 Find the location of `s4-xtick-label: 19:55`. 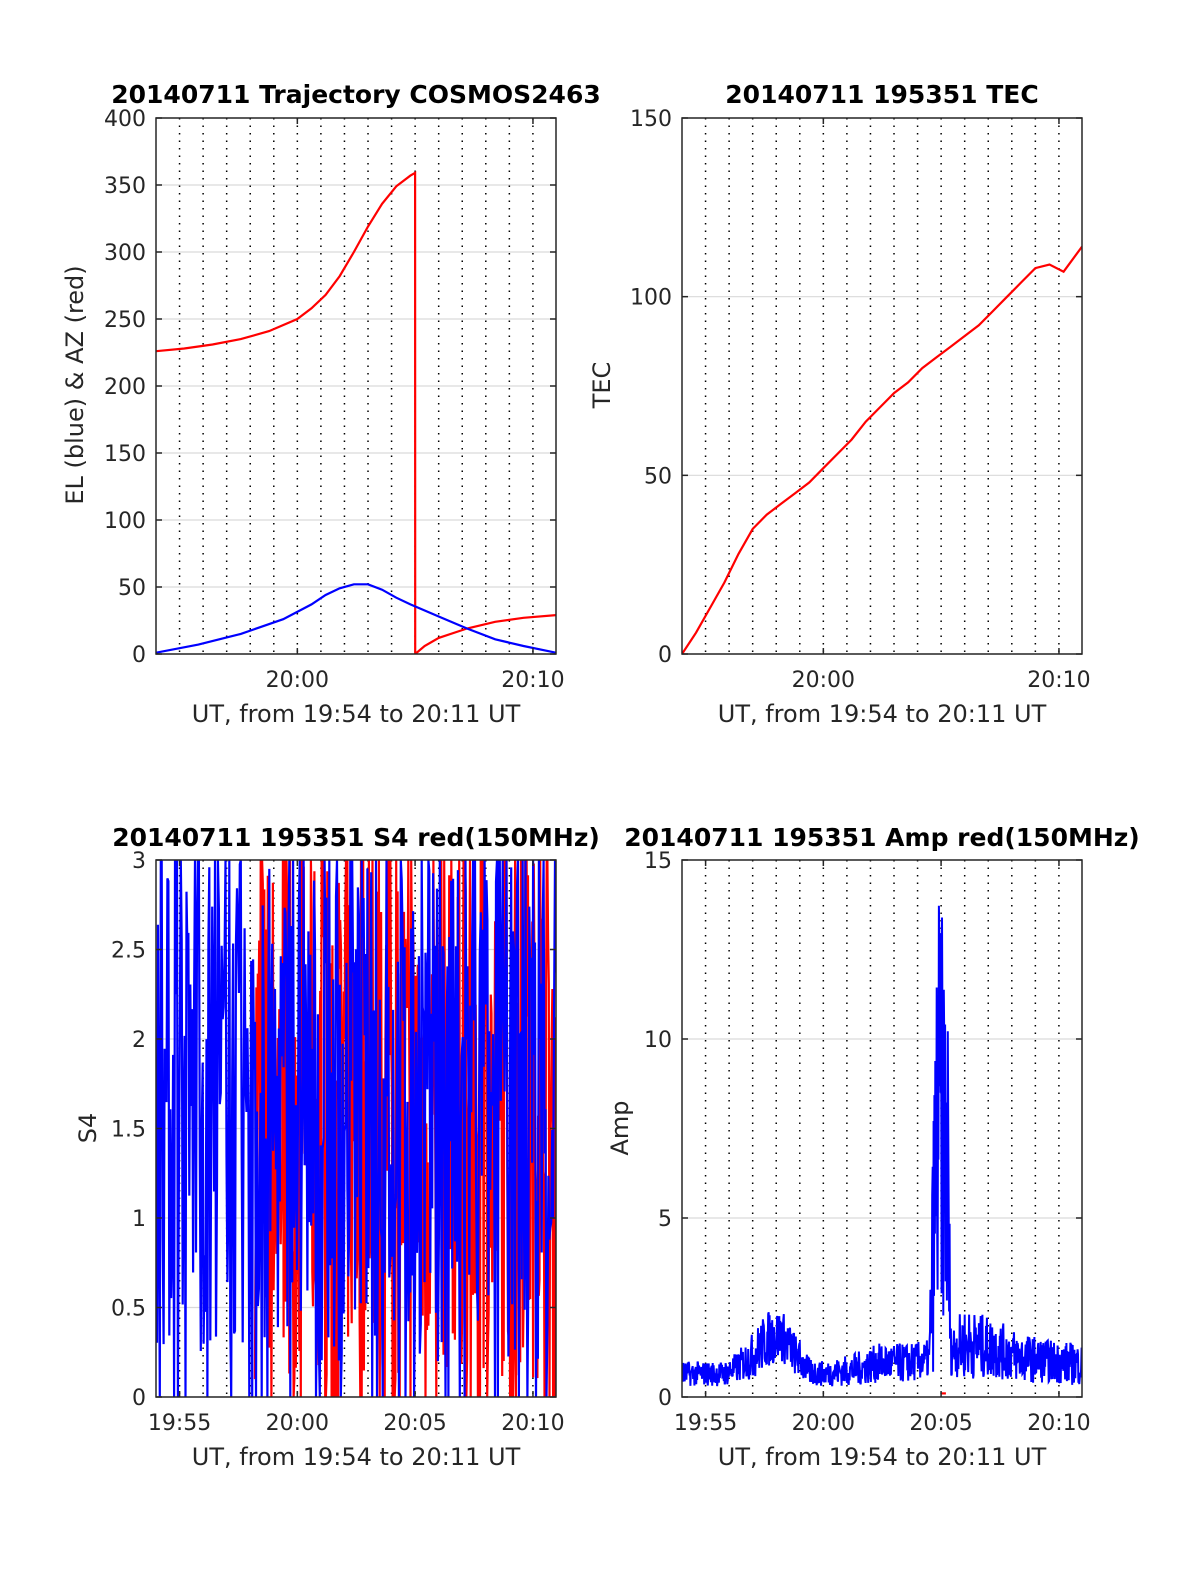

s4-xtick-label: 19:55 is located at coordinates (179, 1423).